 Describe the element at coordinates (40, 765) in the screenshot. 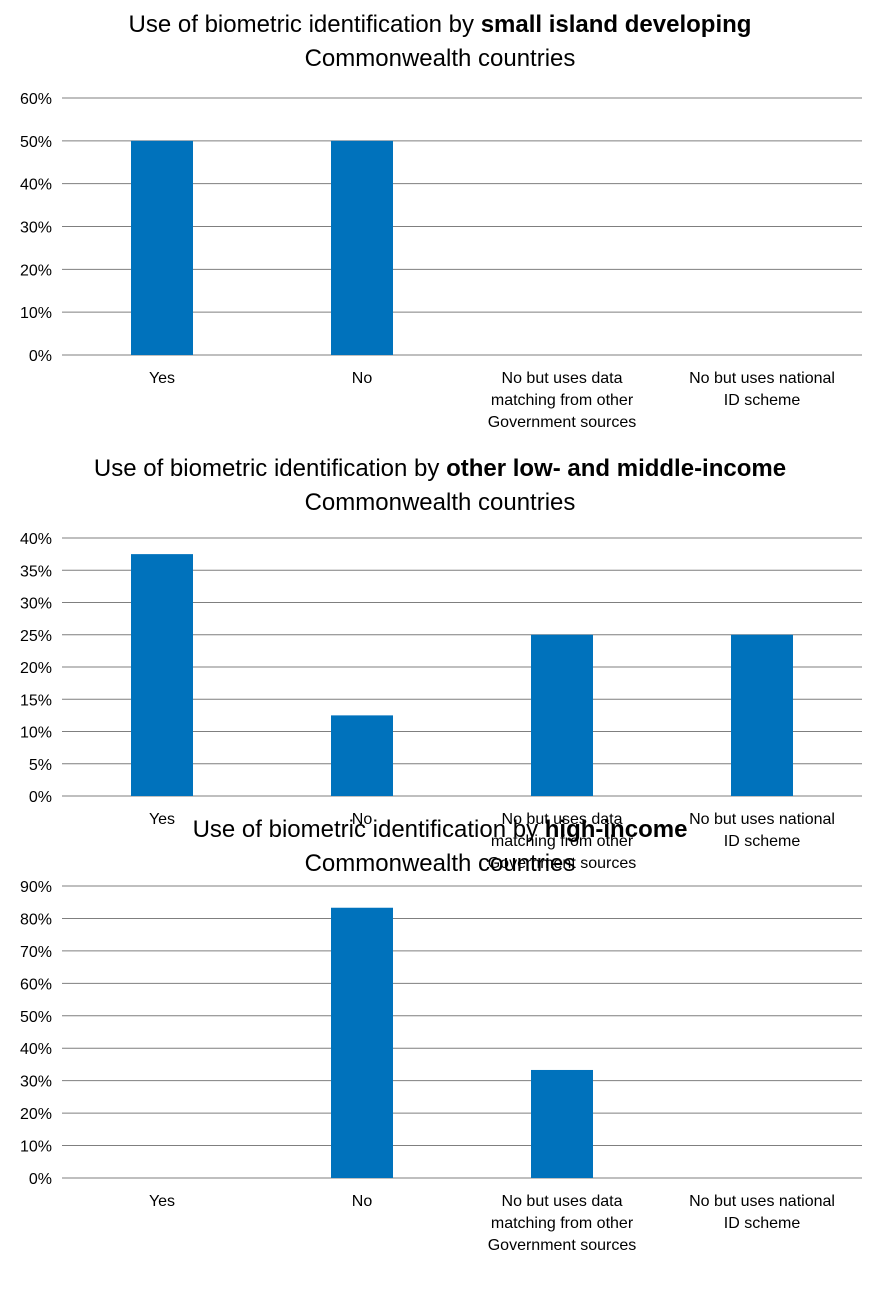

I see `y-tick-label: 5%` at that location.